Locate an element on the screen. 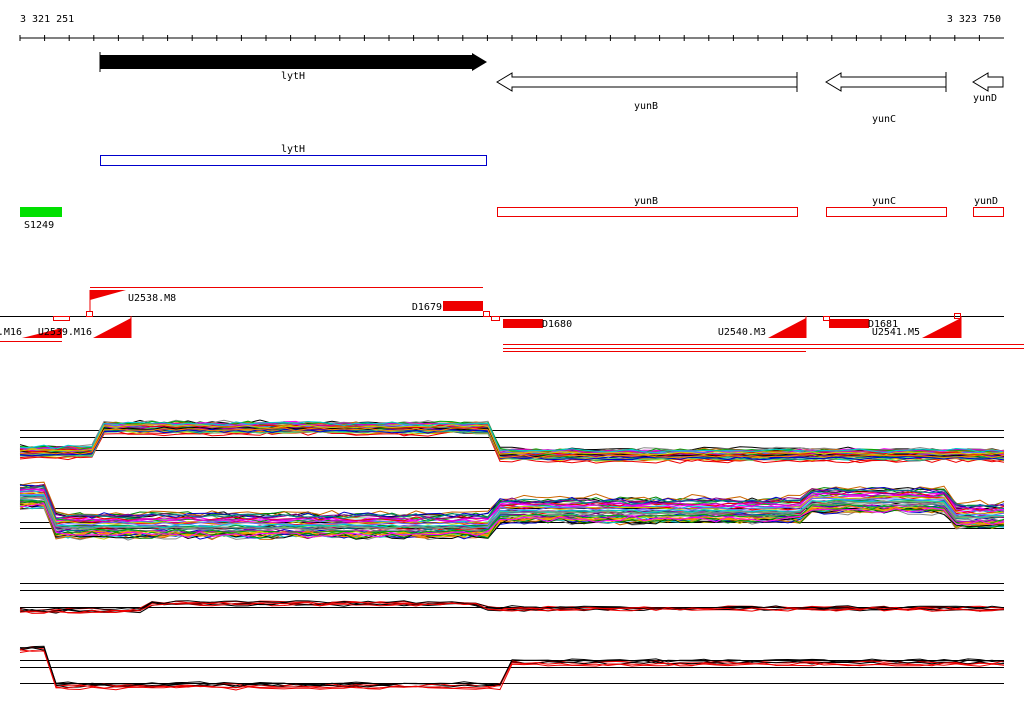 The image size is (1024, 714). gene-label: yunD is located at coordinates (985, 98).